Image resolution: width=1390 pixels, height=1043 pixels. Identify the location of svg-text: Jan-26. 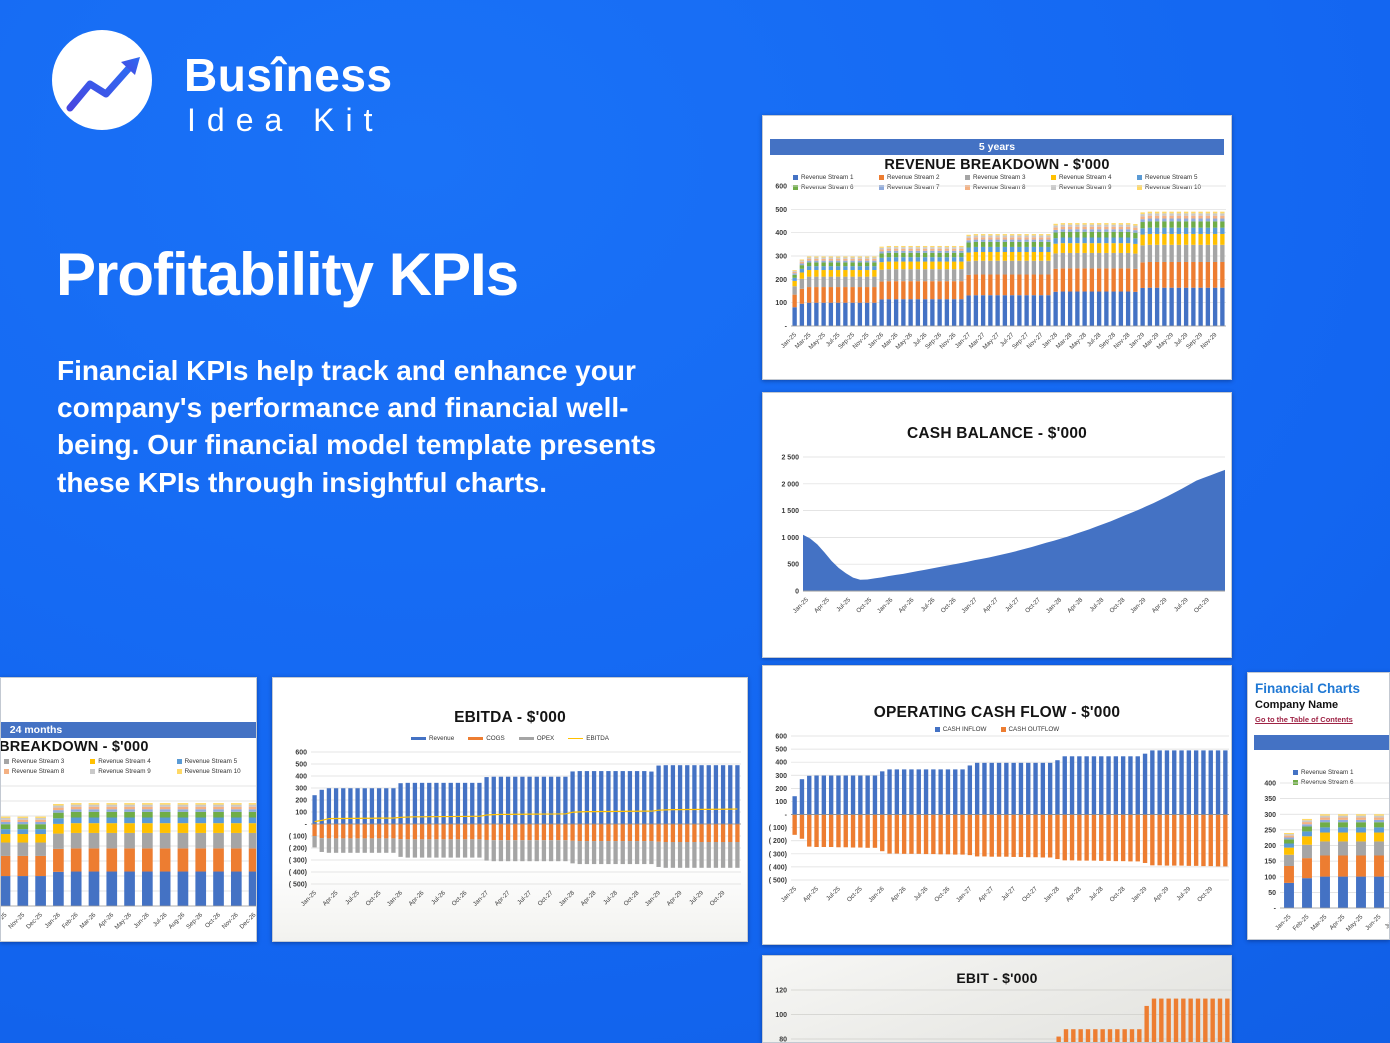
(52, 920).